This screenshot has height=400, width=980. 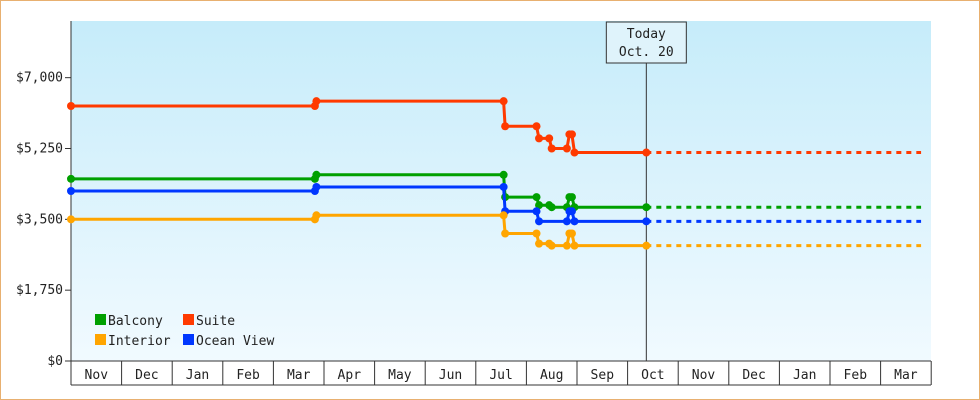 I want to click on today-label-box, so click(x=646, y=42).